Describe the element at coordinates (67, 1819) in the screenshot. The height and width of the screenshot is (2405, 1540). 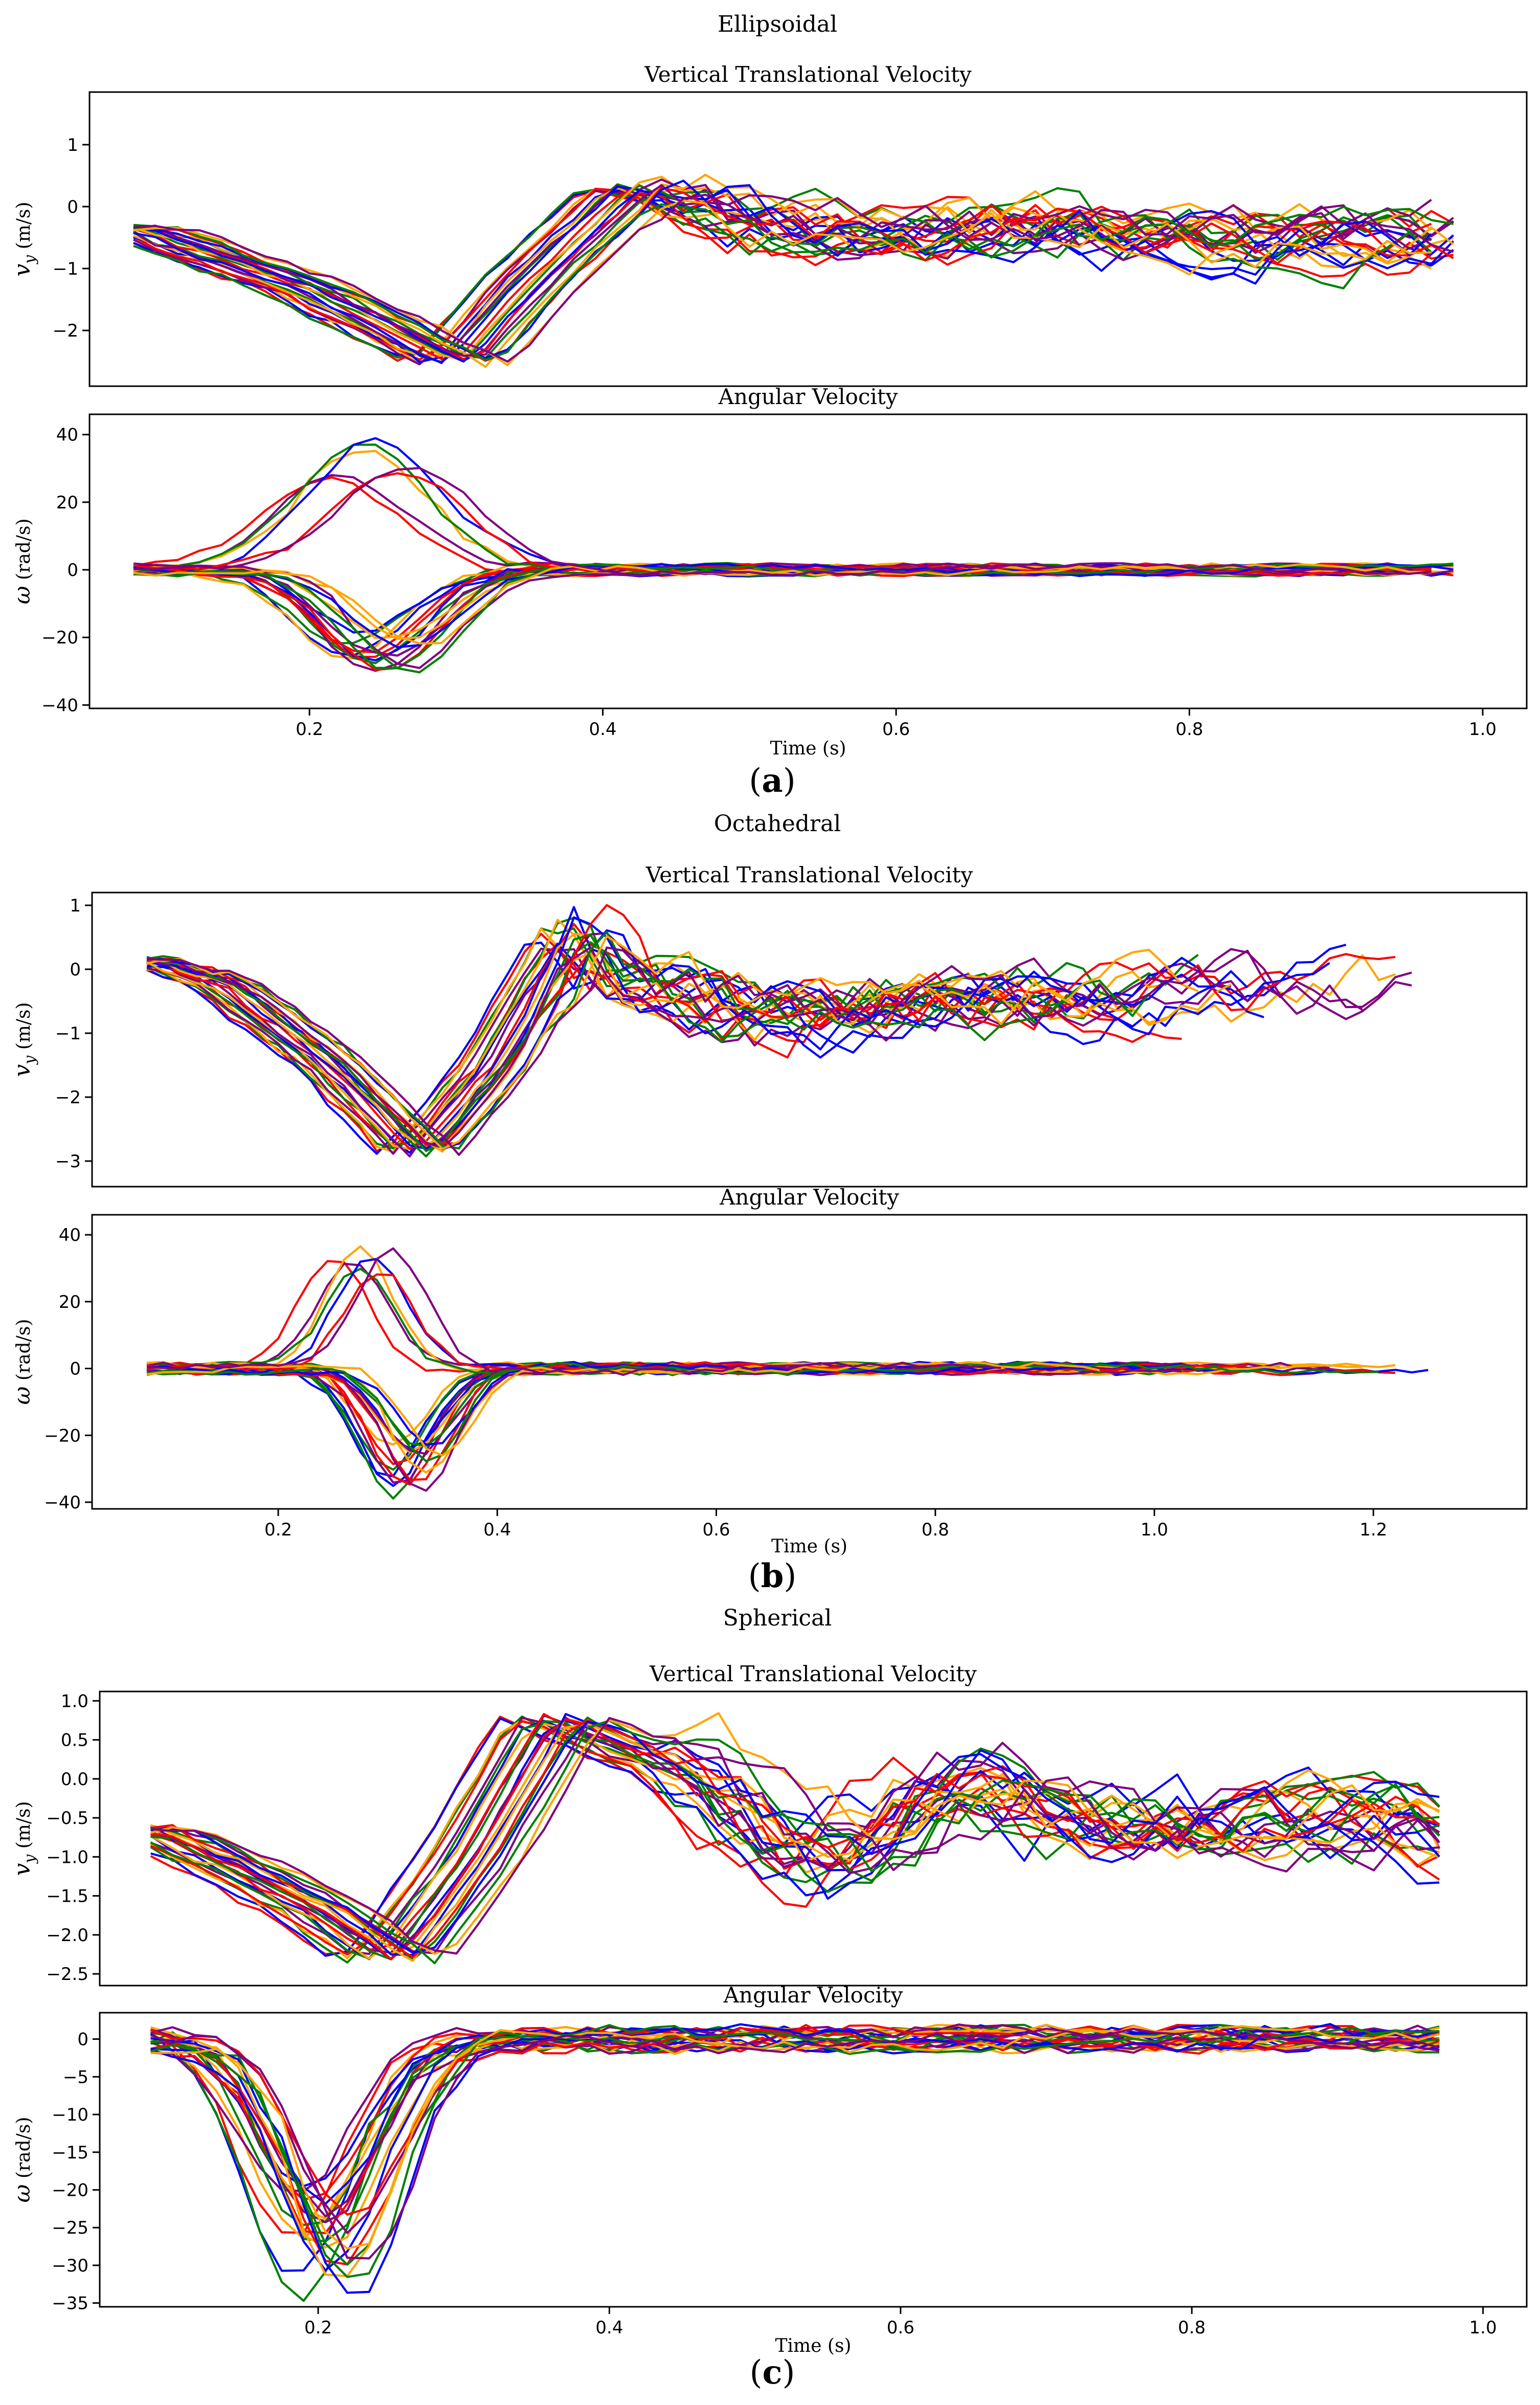
I see `y-tick-label: −0.5` at that location.